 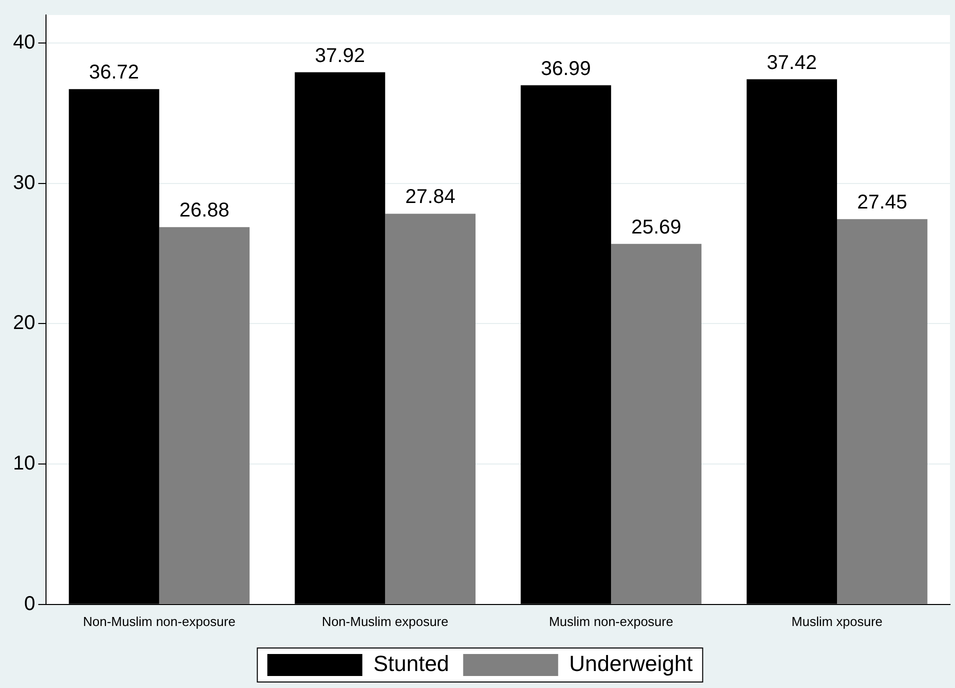 What do you see at coordinates (339, 55) in the screenshot?
I see `data-label: 37.92` at bounding box center [339, 55].